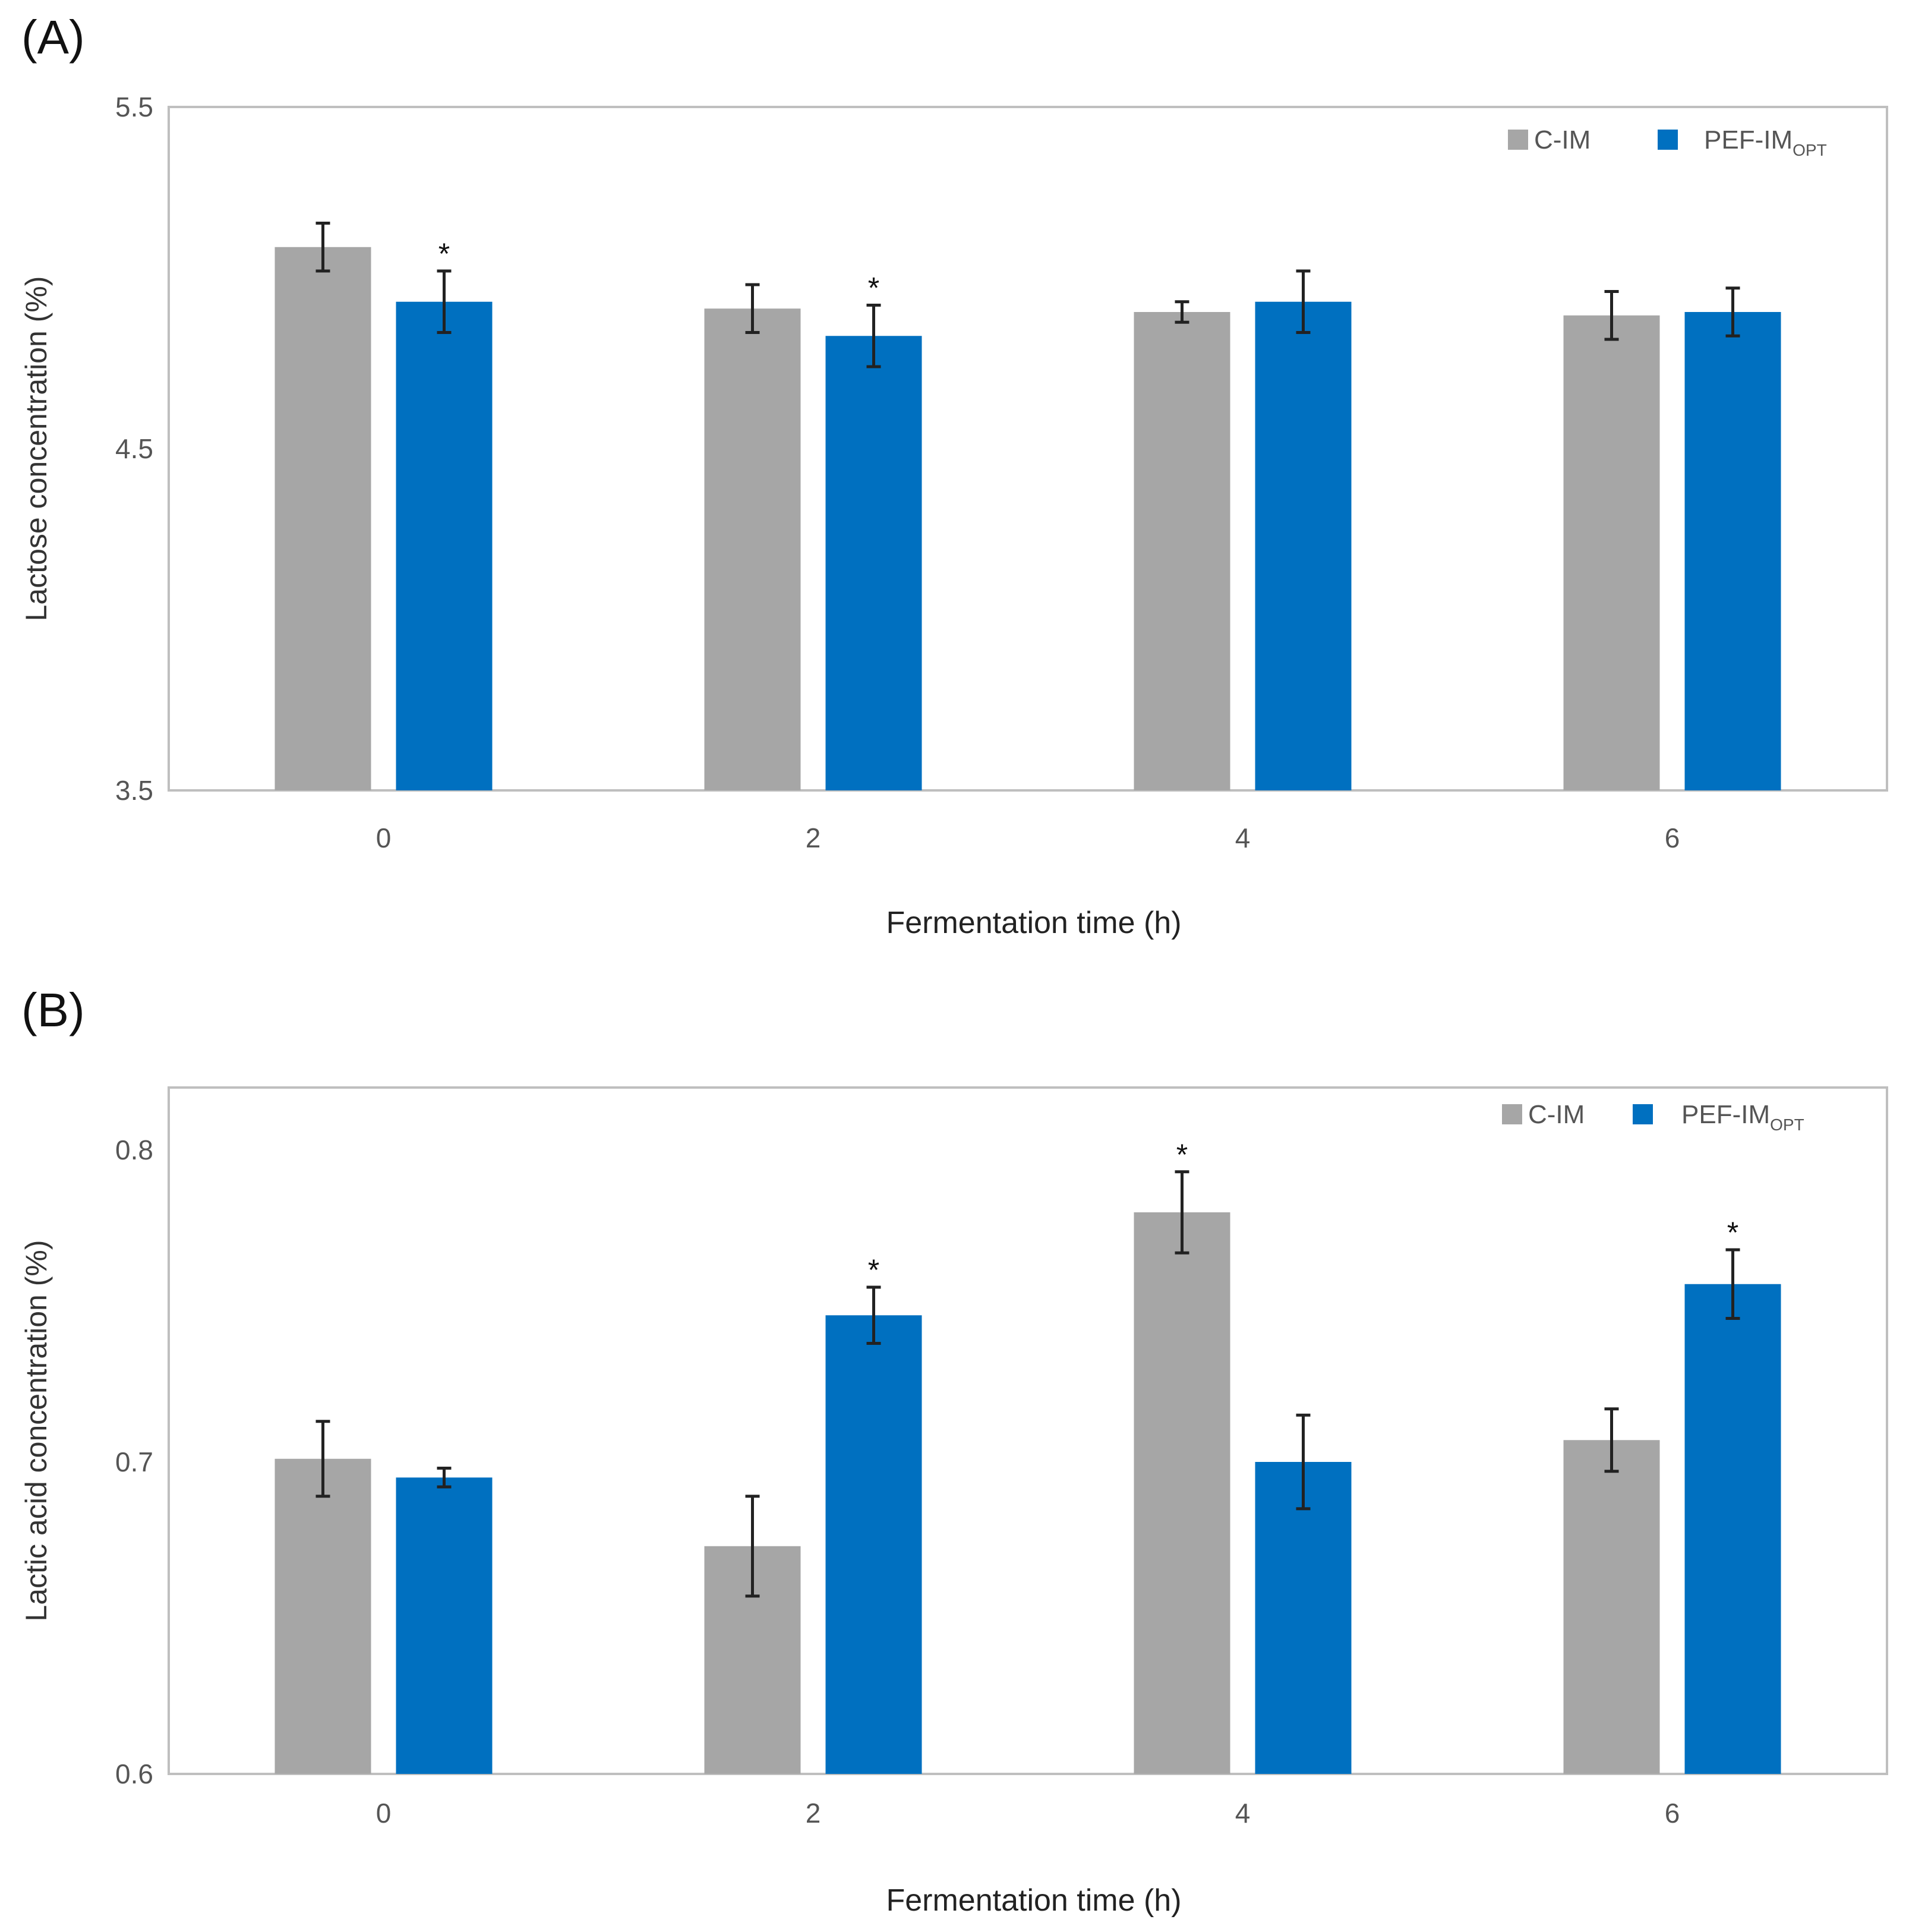 This screenshot has height=1932, width=1906. Describe the element at coordinates (36, 449) in the screenshot. I see `y-axis-title: Lactose concentration (%)` at that location.